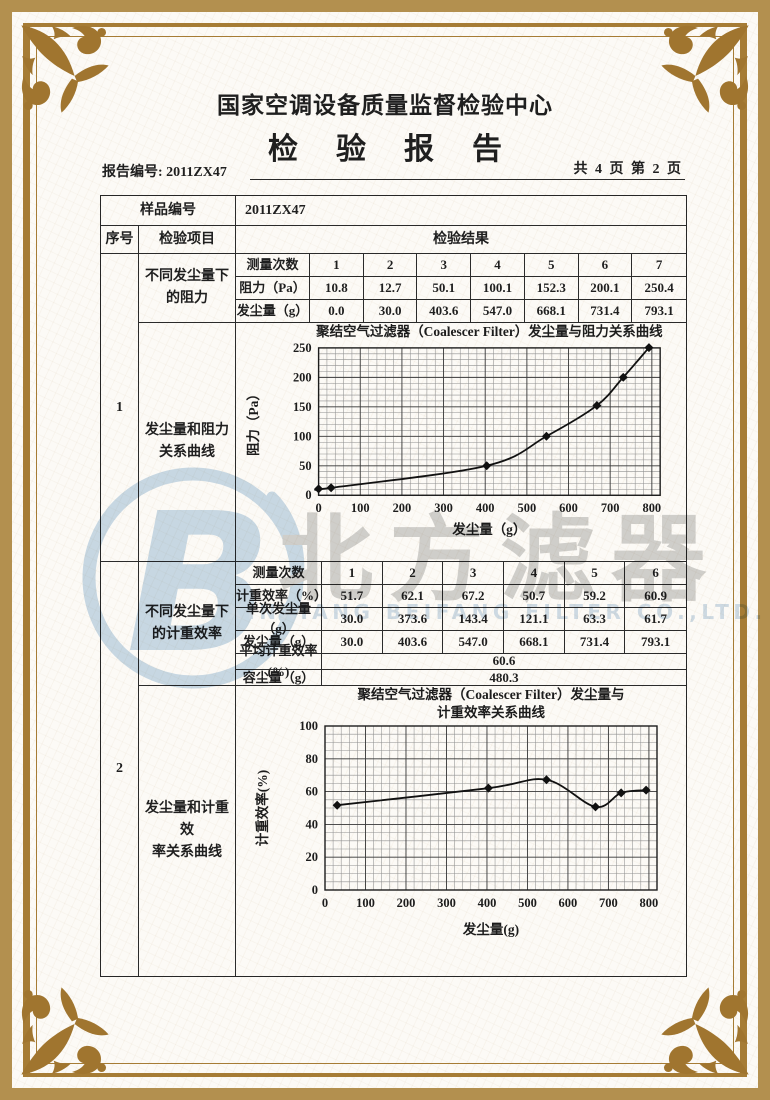  I want to click on table-cell: 3, so click(444, 265).